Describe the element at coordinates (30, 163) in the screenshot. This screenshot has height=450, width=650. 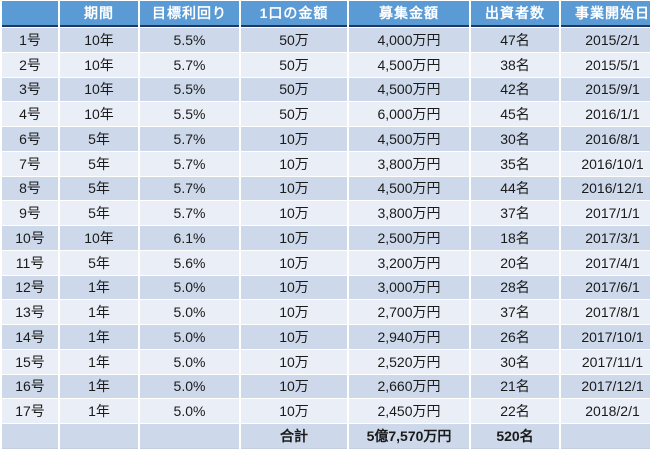
I see `row-label: 7号` at that location.